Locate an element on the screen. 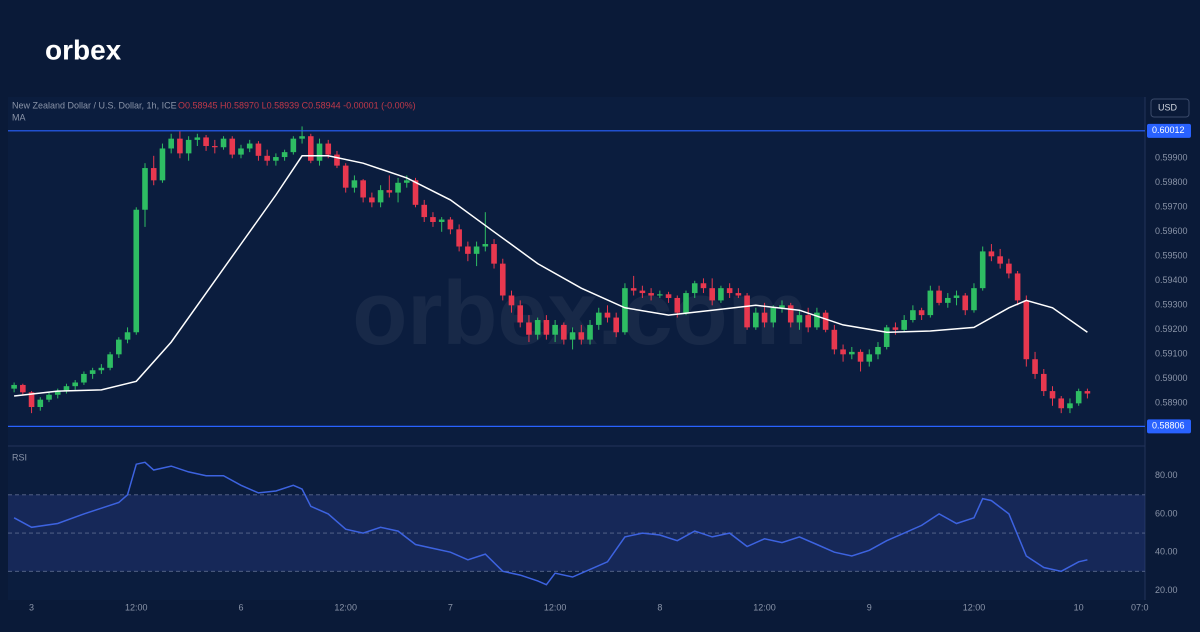 The height and width of the screenshot is (632, 1200). currency-box is located at coordinates (1170, 108).